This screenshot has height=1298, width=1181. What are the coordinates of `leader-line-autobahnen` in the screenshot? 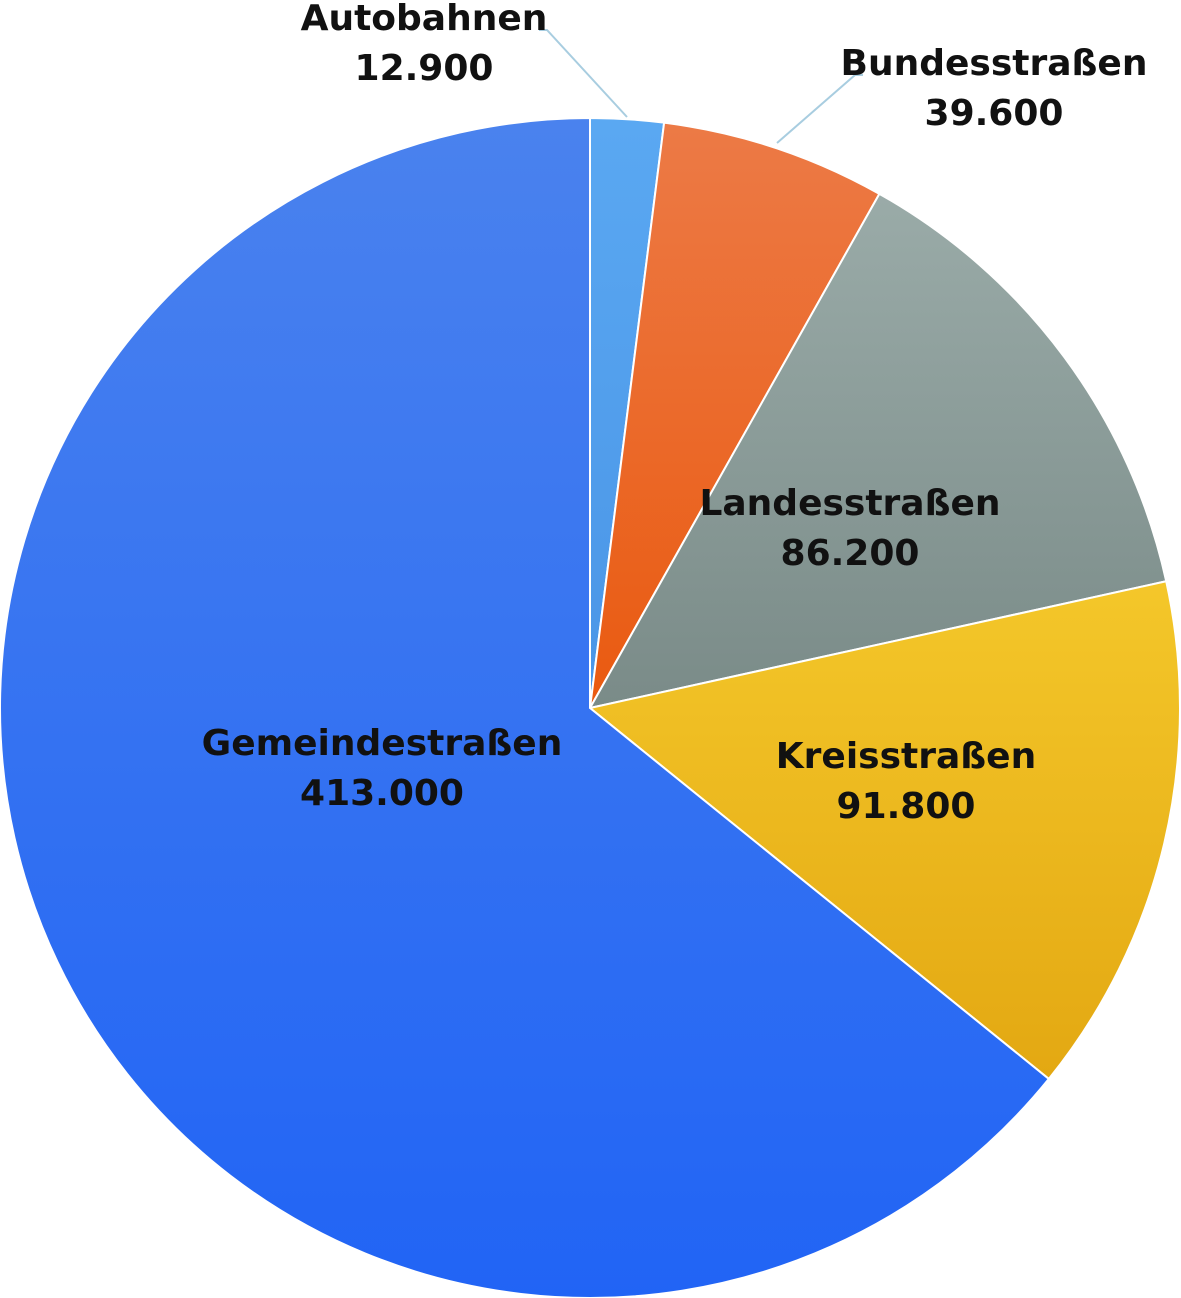 It's located at (583, 73).